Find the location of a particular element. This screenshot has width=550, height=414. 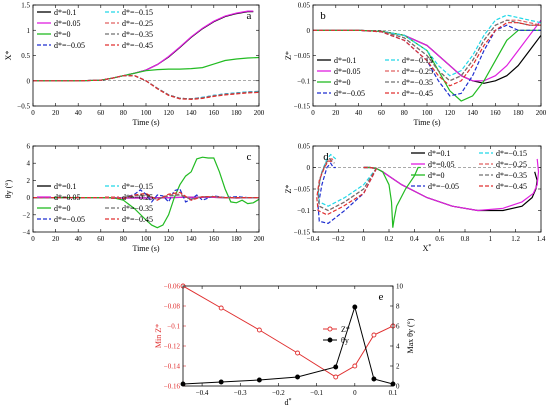

y-tick-label: −0.06 is located at coordinates (172, 287).